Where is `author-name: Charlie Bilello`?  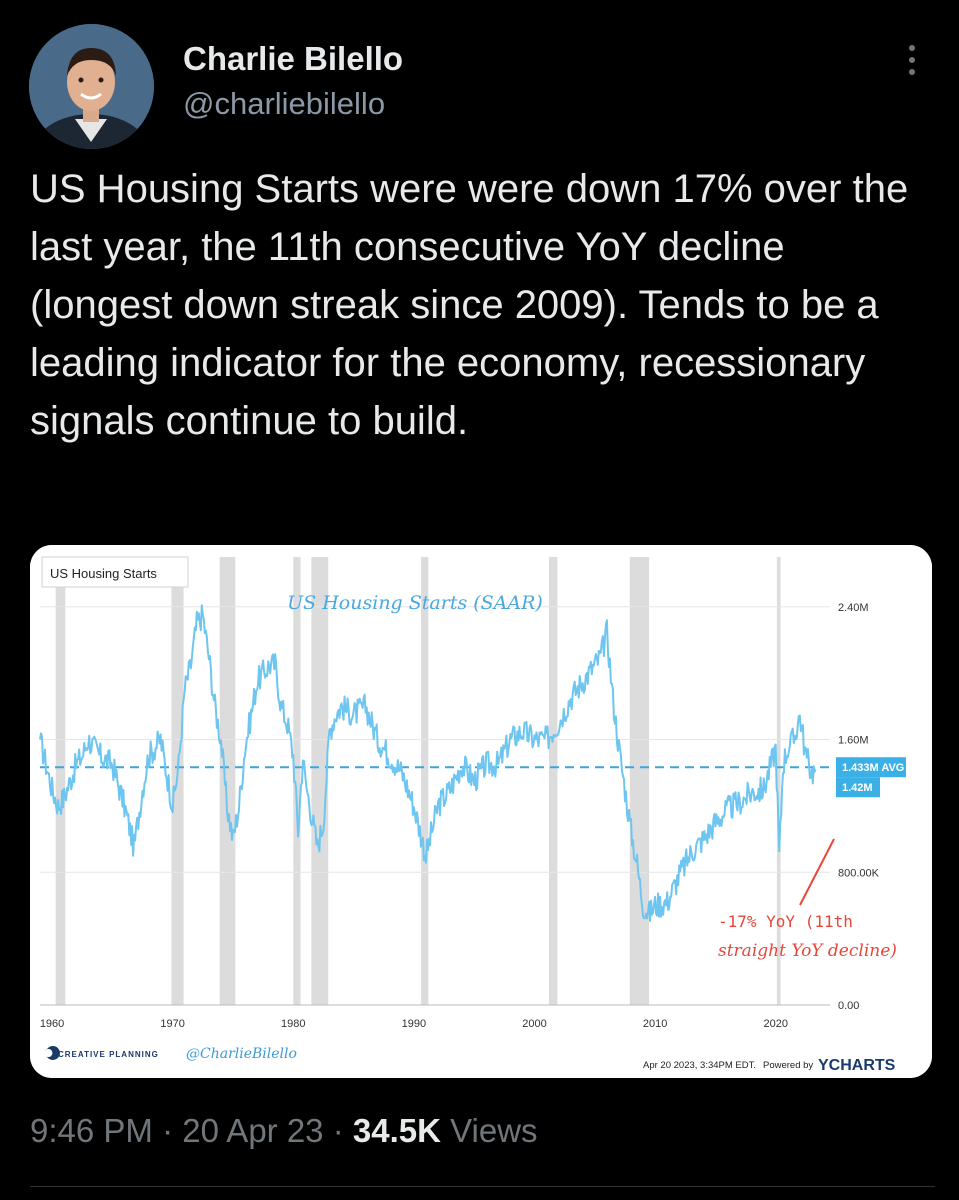
author-name: Charlie Bilello is located at coordinates (293, 58).